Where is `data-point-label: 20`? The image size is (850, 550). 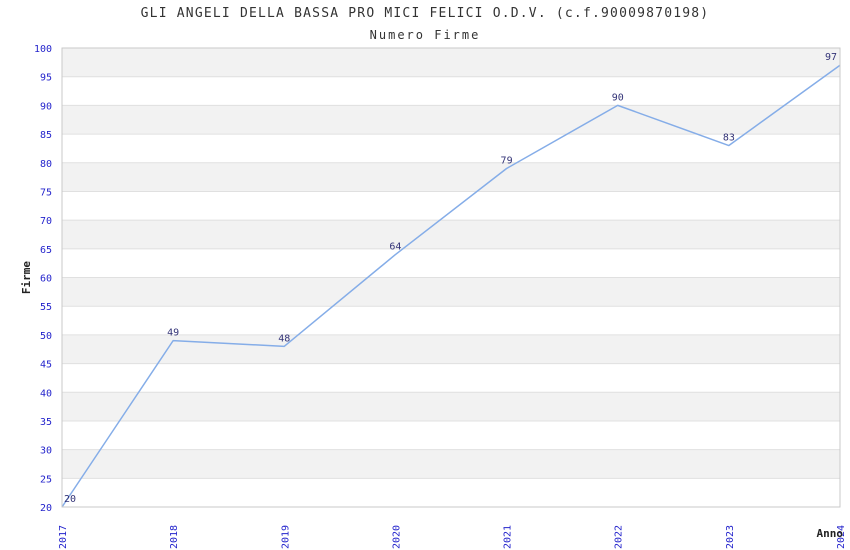 data-point-label: 20 is located at coordinates (70, 499).